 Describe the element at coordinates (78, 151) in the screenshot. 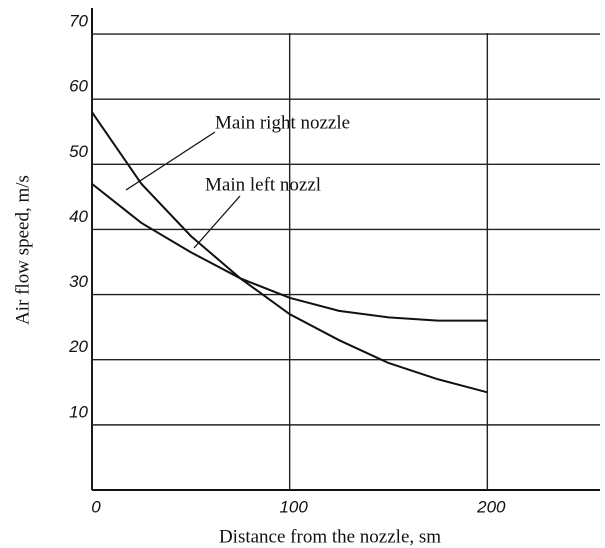

I see `y-tick-label: 50` at that location.